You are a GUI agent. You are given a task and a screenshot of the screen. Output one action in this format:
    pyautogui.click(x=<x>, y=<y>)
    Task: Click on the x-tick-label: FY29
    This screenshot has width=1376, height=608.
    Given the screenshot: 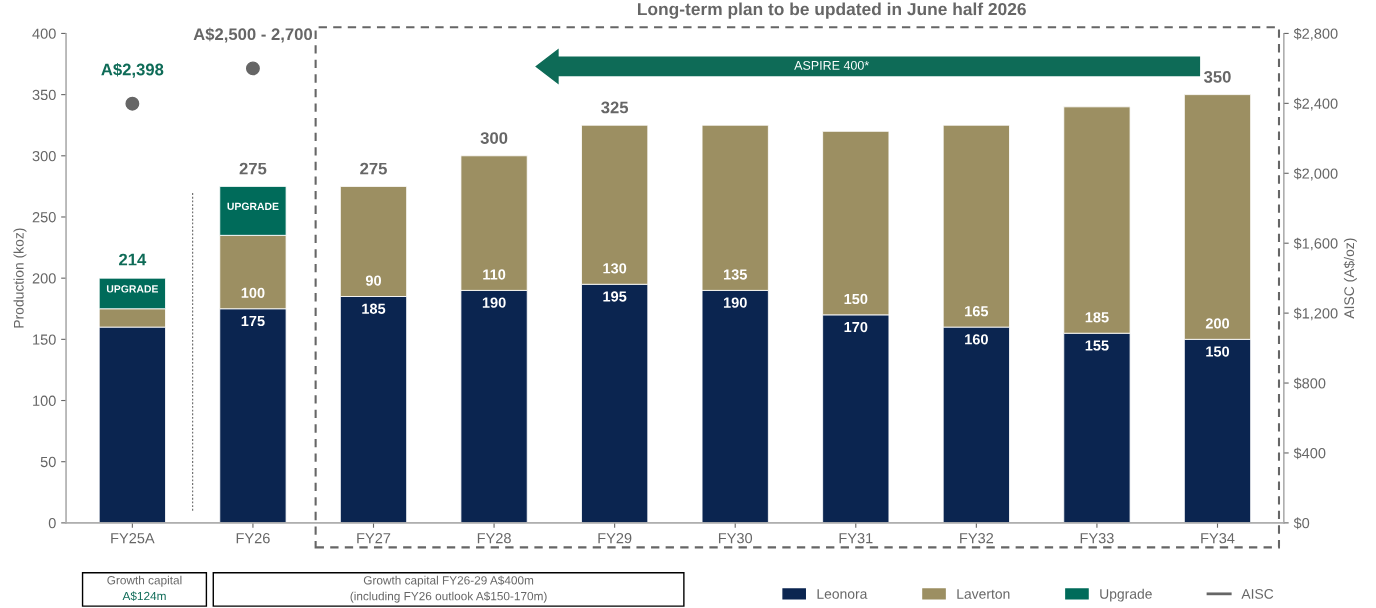 What is the action you would take?
    pyautogui.click(x=615, y=538)
    